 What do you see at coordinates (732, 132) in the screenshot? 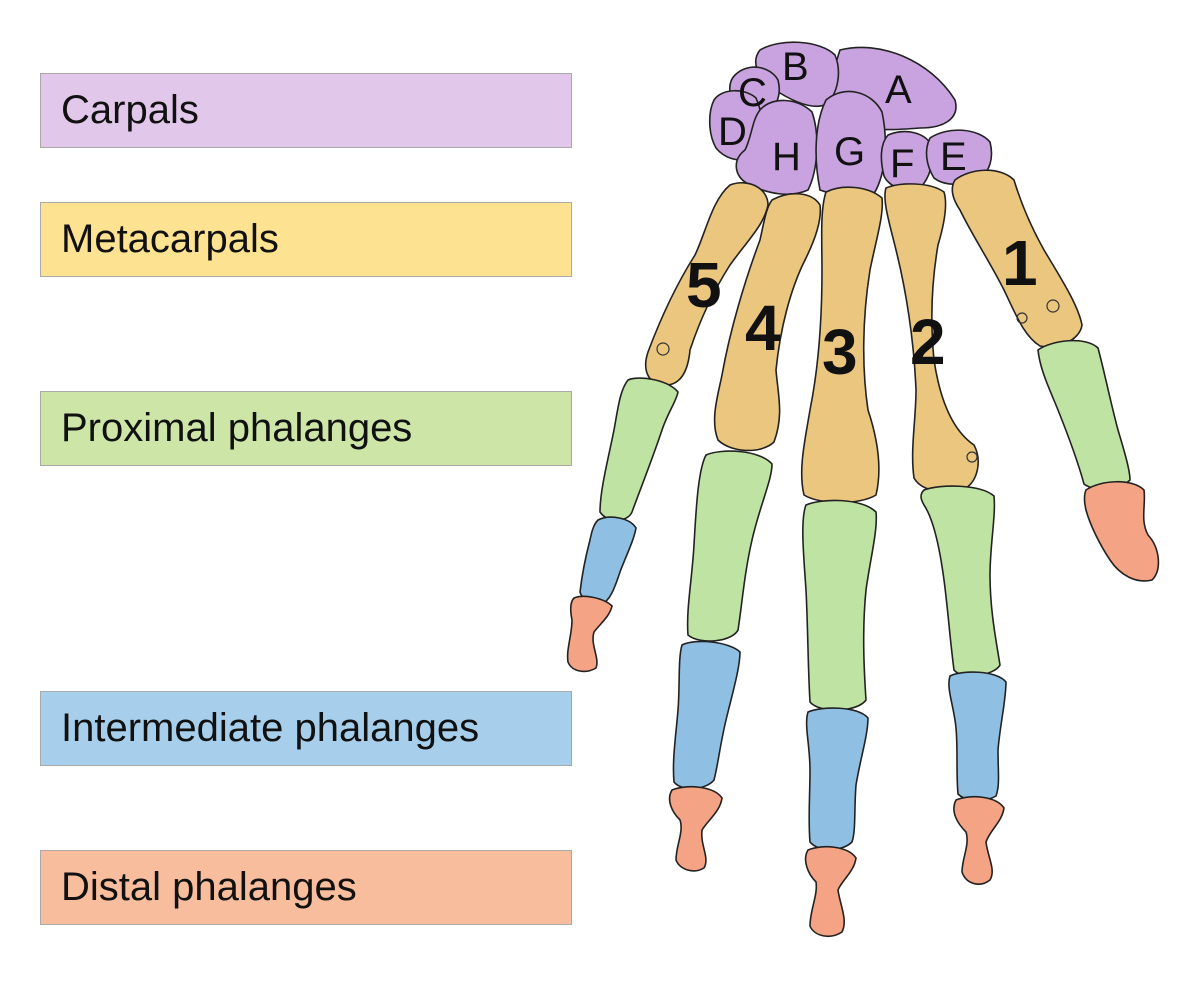
I see `carpal-letter-d: D` at bounding box center [732, 132].